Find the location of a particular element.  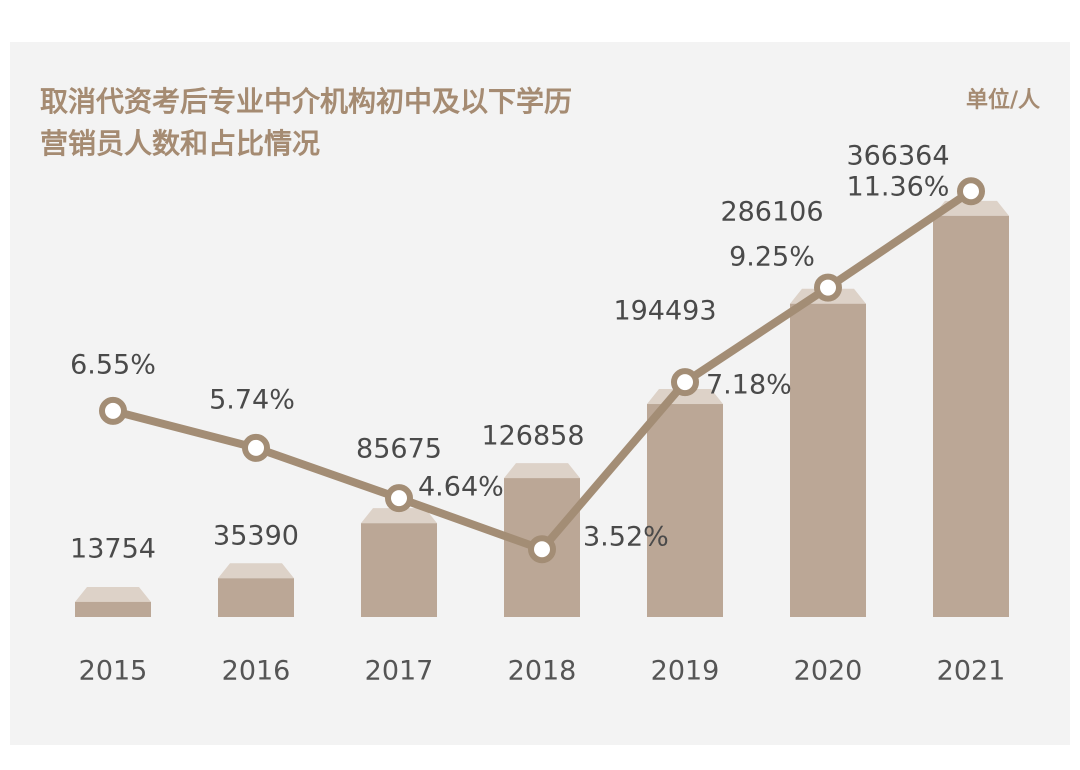

point-label: 5.74% is located at coordinates (252, 400).